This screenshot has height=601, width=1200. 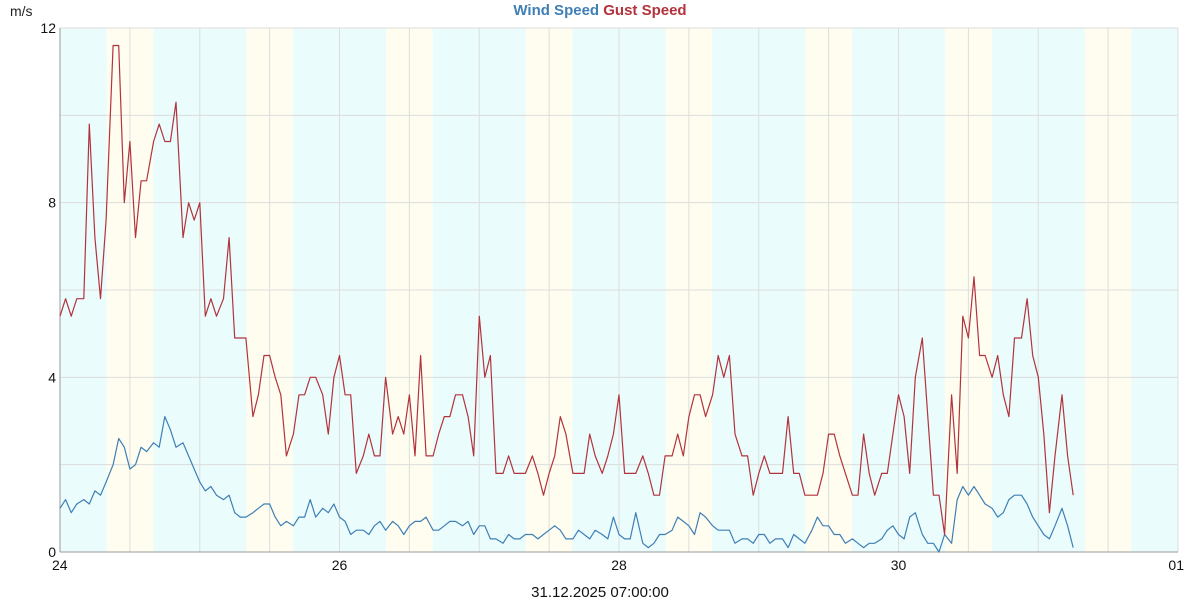 I want to click on x-tick-label: 30, so click(x=899, y=565).